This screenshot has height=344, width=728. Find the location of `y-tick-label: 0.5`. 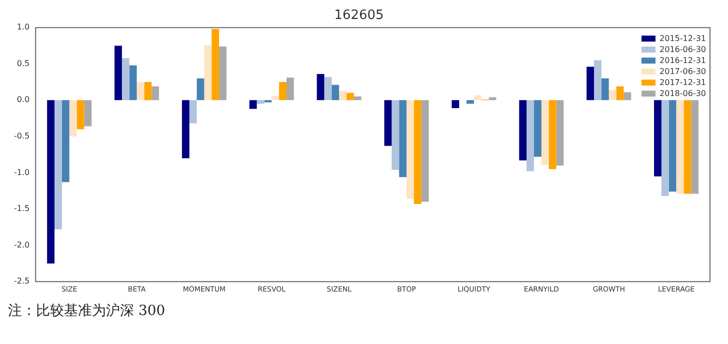

y-tick-label: 0.5 is located at coordinates (23, 63).